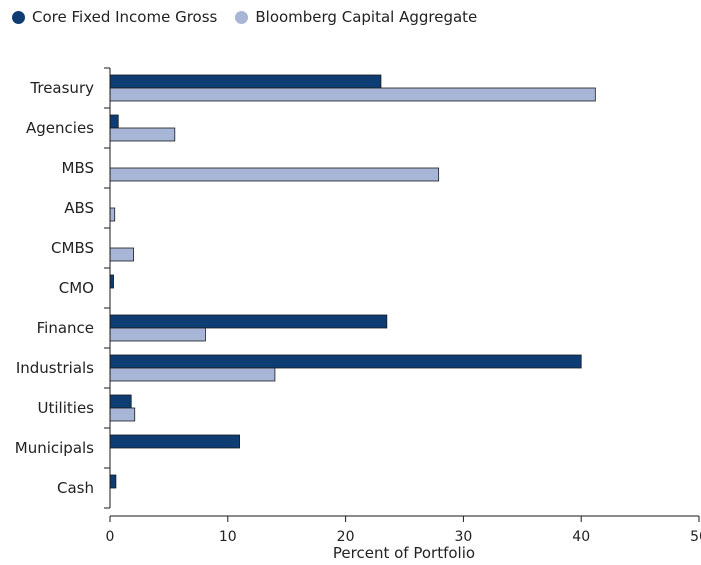 The width and height of the screenshot is (701, 565). I want to click on x-tick-label-20: 20, so click(346, 537).